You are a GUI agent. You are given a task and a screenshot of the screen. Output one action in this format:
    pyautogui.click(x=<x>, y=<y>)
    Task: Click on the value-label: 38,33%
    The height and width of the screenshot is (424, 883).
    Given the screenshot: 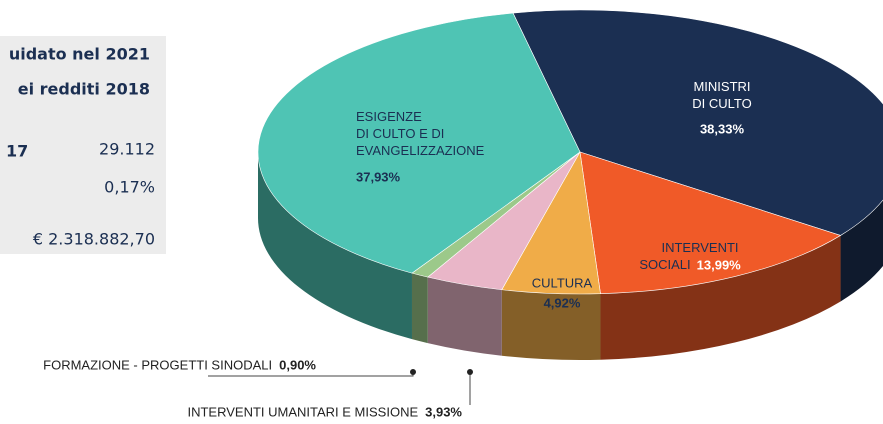 What is the action you would take?
    pyautogui.click(x=722, y=128)
    